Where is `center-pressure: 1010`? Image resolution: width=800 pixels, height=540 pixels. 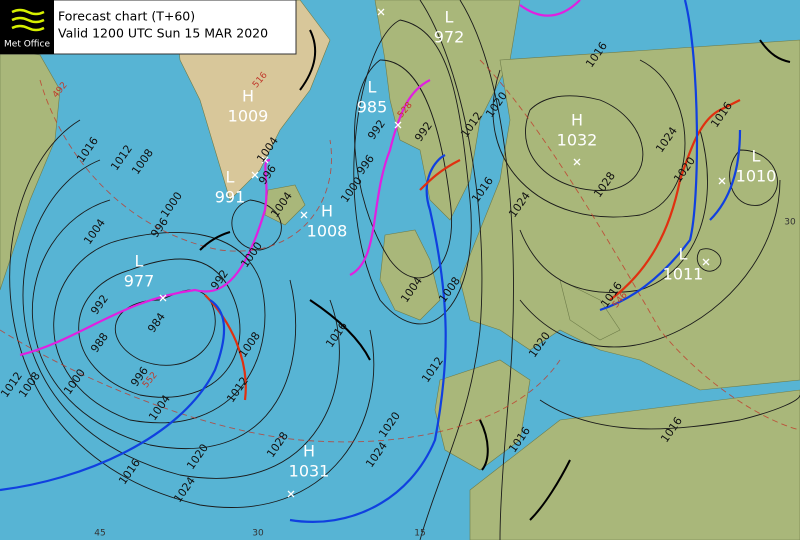
center-pressure: 1010 is located at coordinates (756, 176).